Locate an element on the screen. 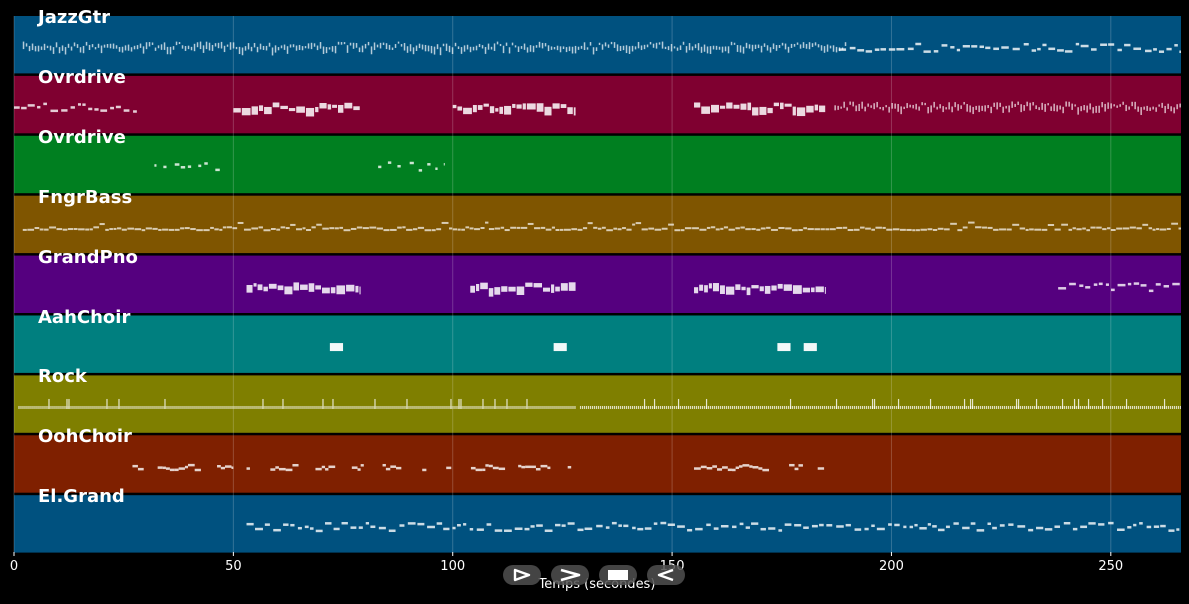  rewind-button is located at coordinates (666, 575).